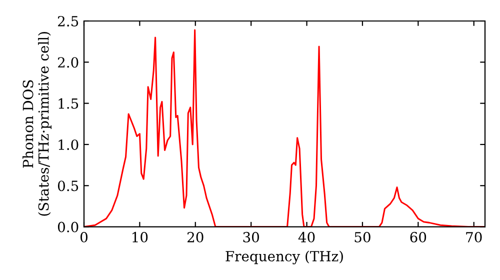 The width and height of the screenshot is (500, 280). What do you see at coordinates (68, 227) in the screenshot?
I see `y-tick-label: 0.0` at bounding box center [68, 227].